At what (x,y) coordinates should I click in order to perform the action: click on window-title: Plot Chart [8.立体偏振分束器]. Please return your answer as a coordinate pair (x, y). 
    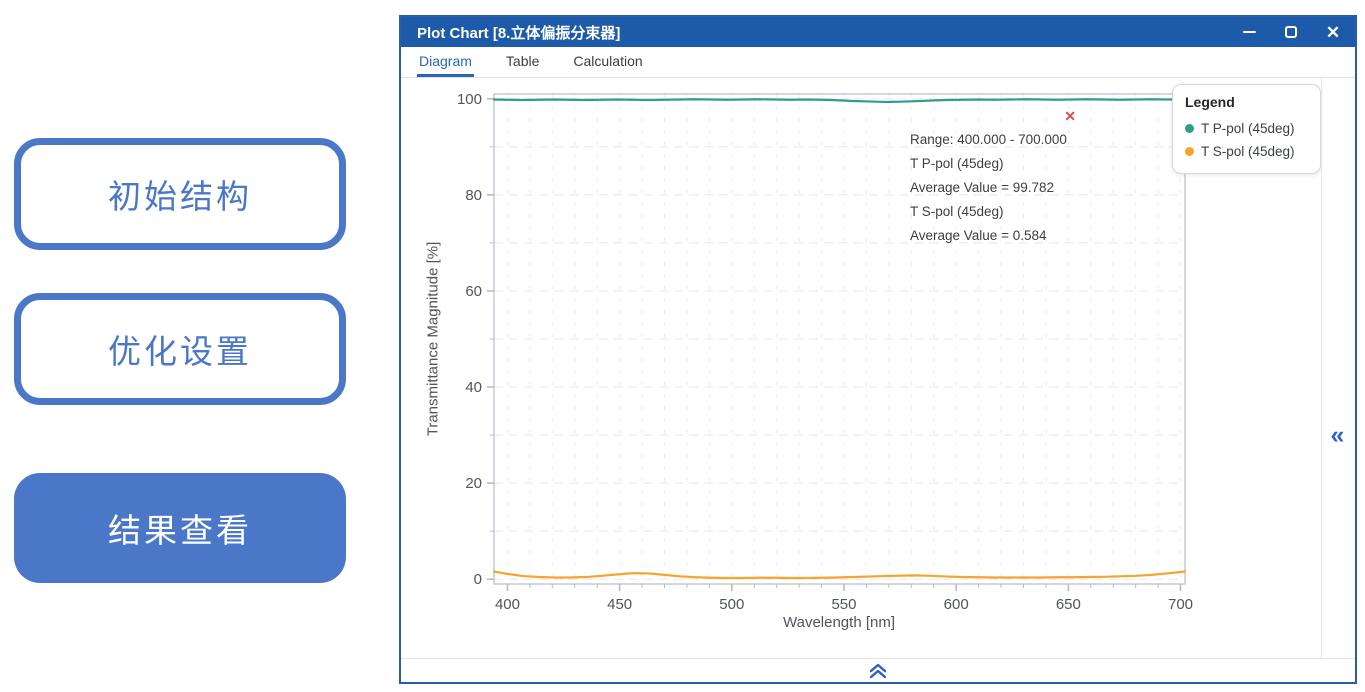
    Looking at the image, I should click on (519, 33).